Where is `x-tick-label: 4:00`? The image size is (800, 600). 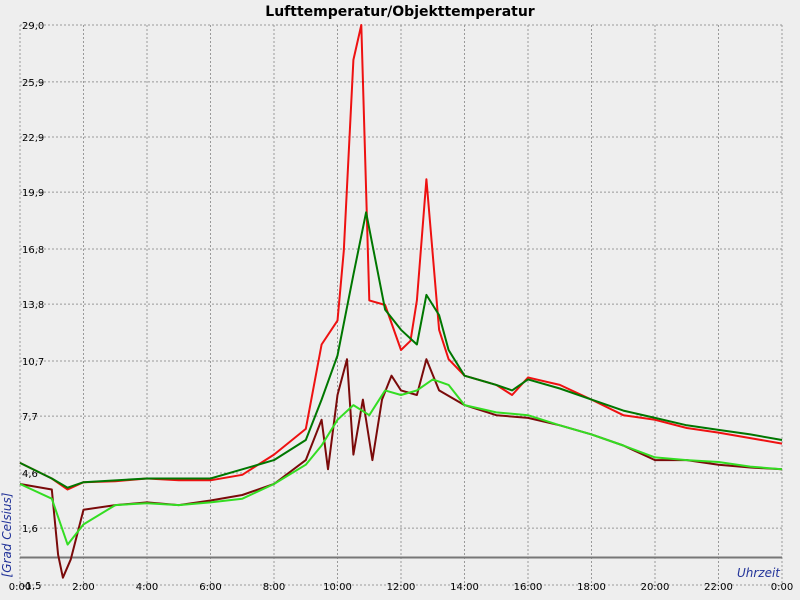
x-tick-label: 4:00 is located at coordinates (147, 587).